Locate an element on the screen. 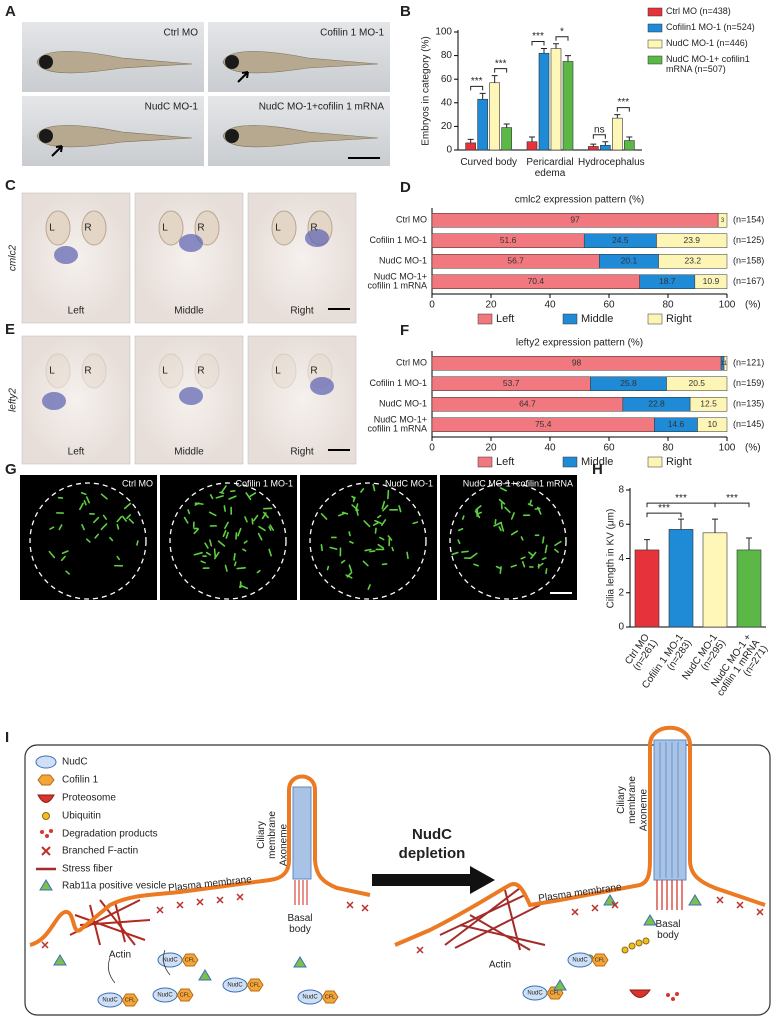  data-label: 1 is located at coordinates (723, 364).